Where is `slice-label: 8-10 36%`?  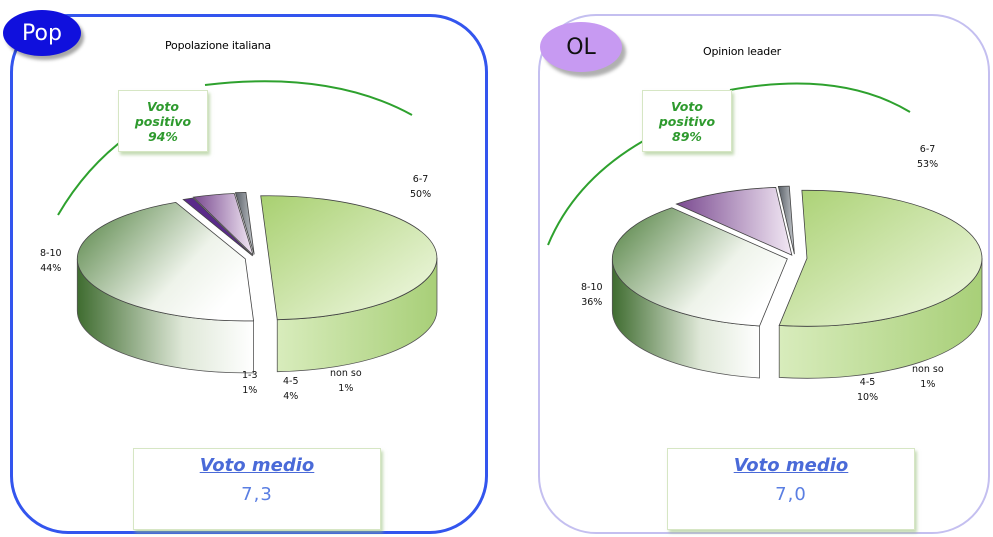
slice-label: 8-10 36% is located at coordinates (592, 295).